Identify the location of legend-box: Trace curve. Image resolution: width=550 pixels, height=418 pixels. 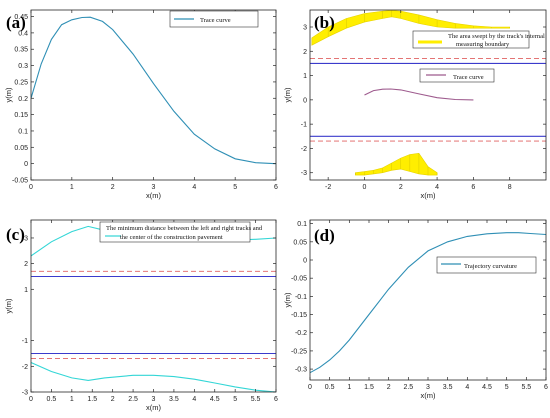
(457, 75).